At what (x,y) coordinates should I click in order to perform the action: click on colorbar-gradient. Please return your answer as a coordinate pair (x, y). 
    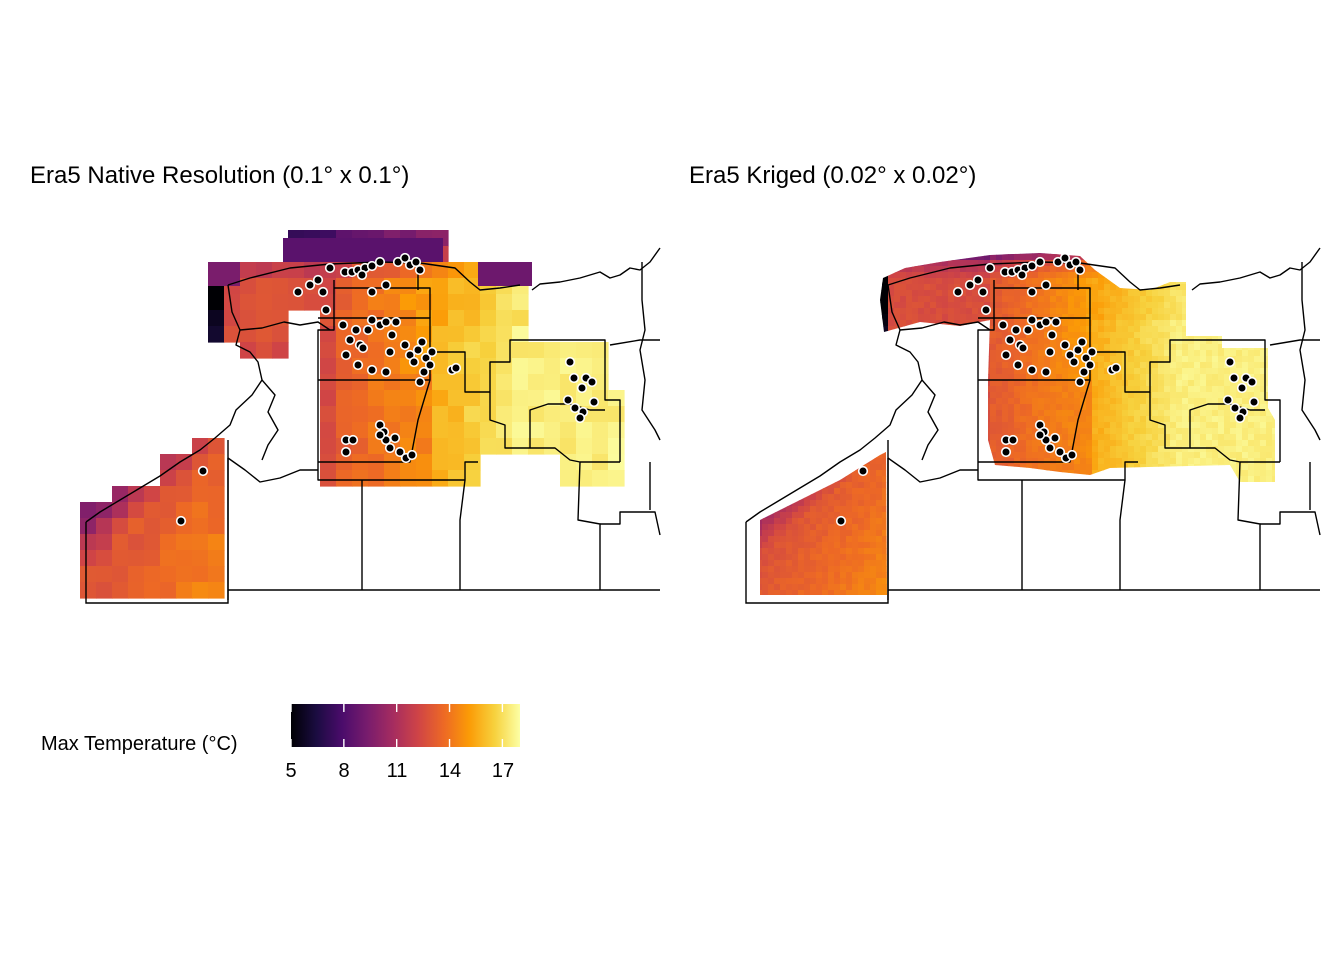
    Looking at the image, I should click on (405, 725).